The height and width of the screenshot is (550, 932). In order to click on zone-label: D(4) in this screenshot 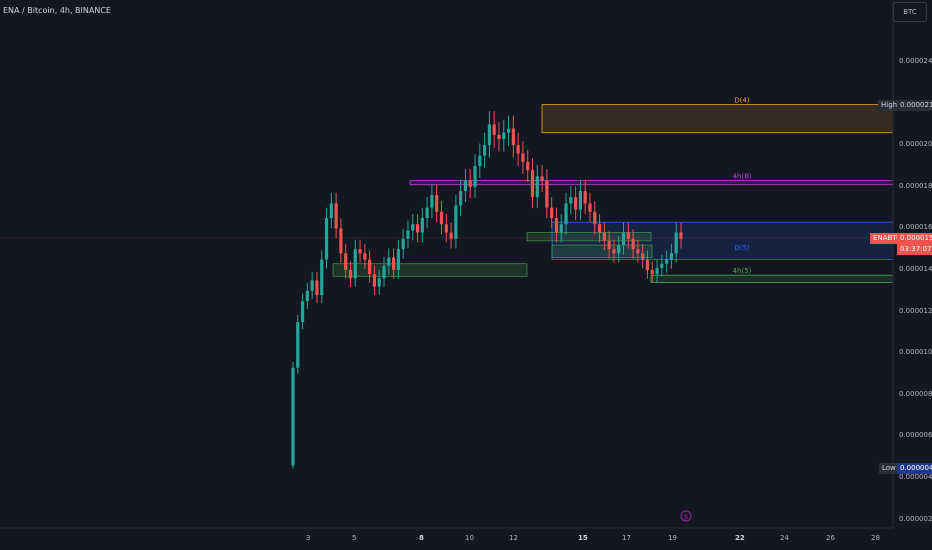, I will do `click(742, 101)`.